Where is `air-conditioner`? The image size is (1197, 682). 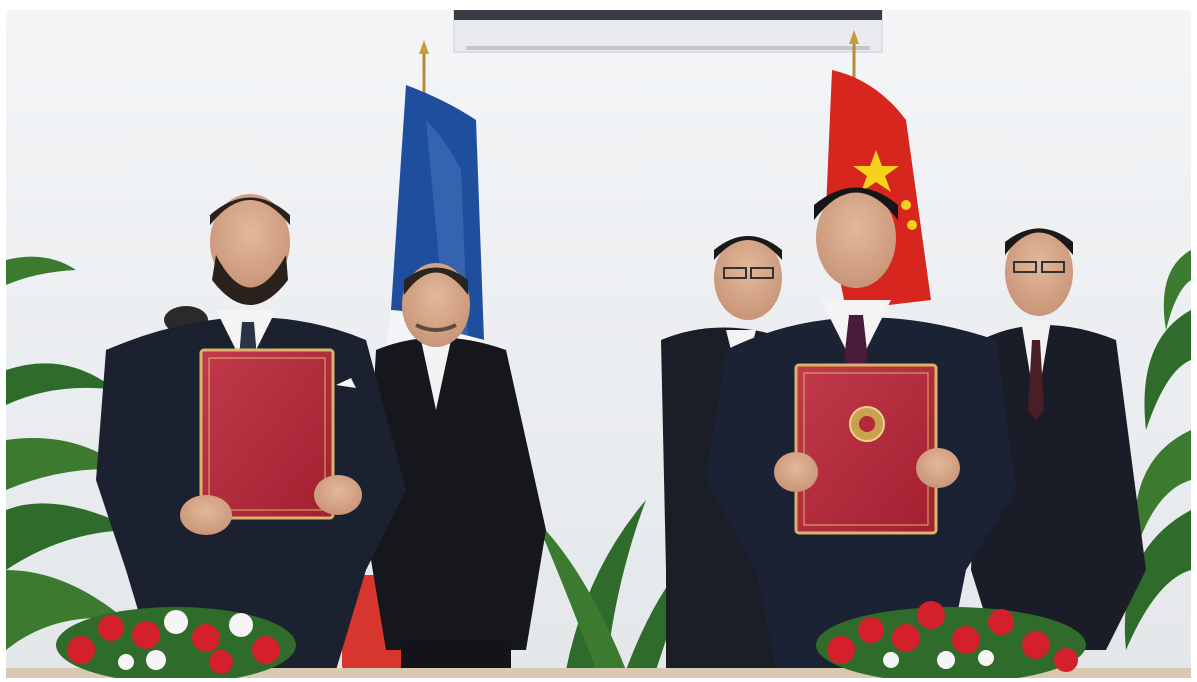 air-conditioner is located at coordinates (668, 31).